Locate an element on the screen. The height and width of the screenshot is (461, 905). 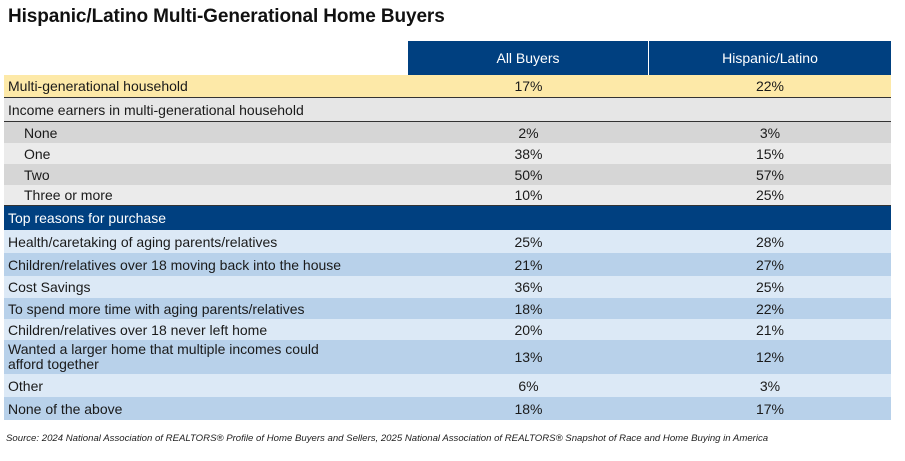
all-buyers-value: 25% is located at coordinates (528, 241).